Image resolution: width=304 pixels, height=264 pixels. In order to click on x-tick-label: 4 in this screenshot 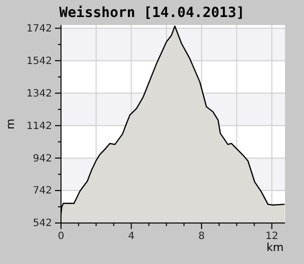, I will do `click(131, 236)`.